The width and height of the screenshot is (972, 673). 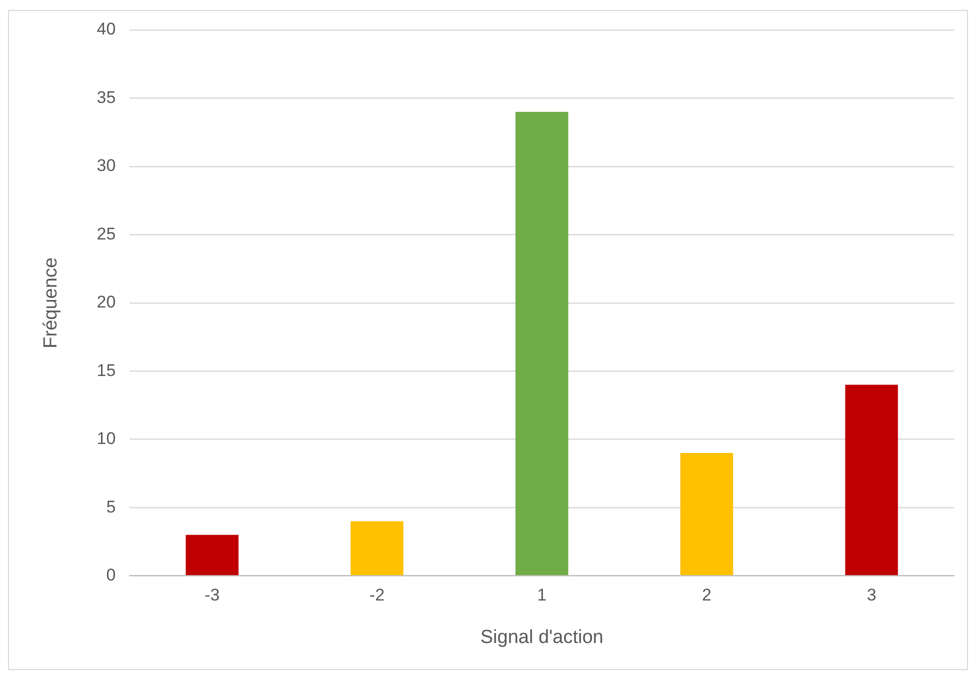 I want to click on x-tick-label: -2, so click(x=377, y=595).